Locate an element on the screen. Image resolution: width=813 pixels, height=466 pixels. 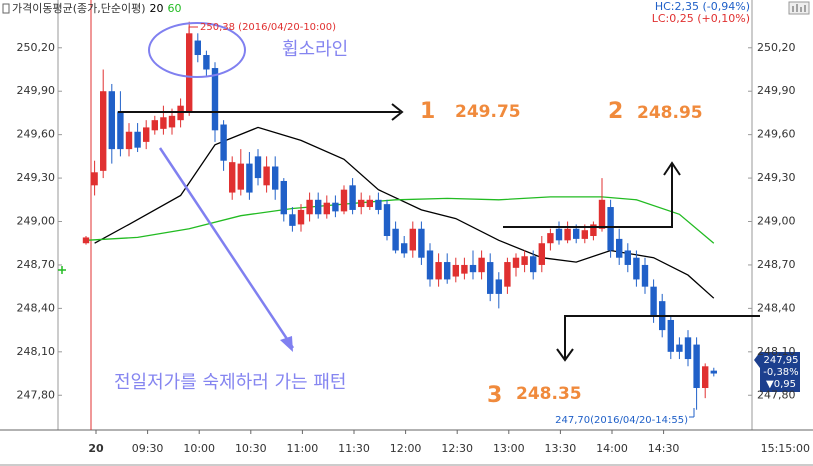
x-tick-label: 10:30 is located at coordinates (251, 448).